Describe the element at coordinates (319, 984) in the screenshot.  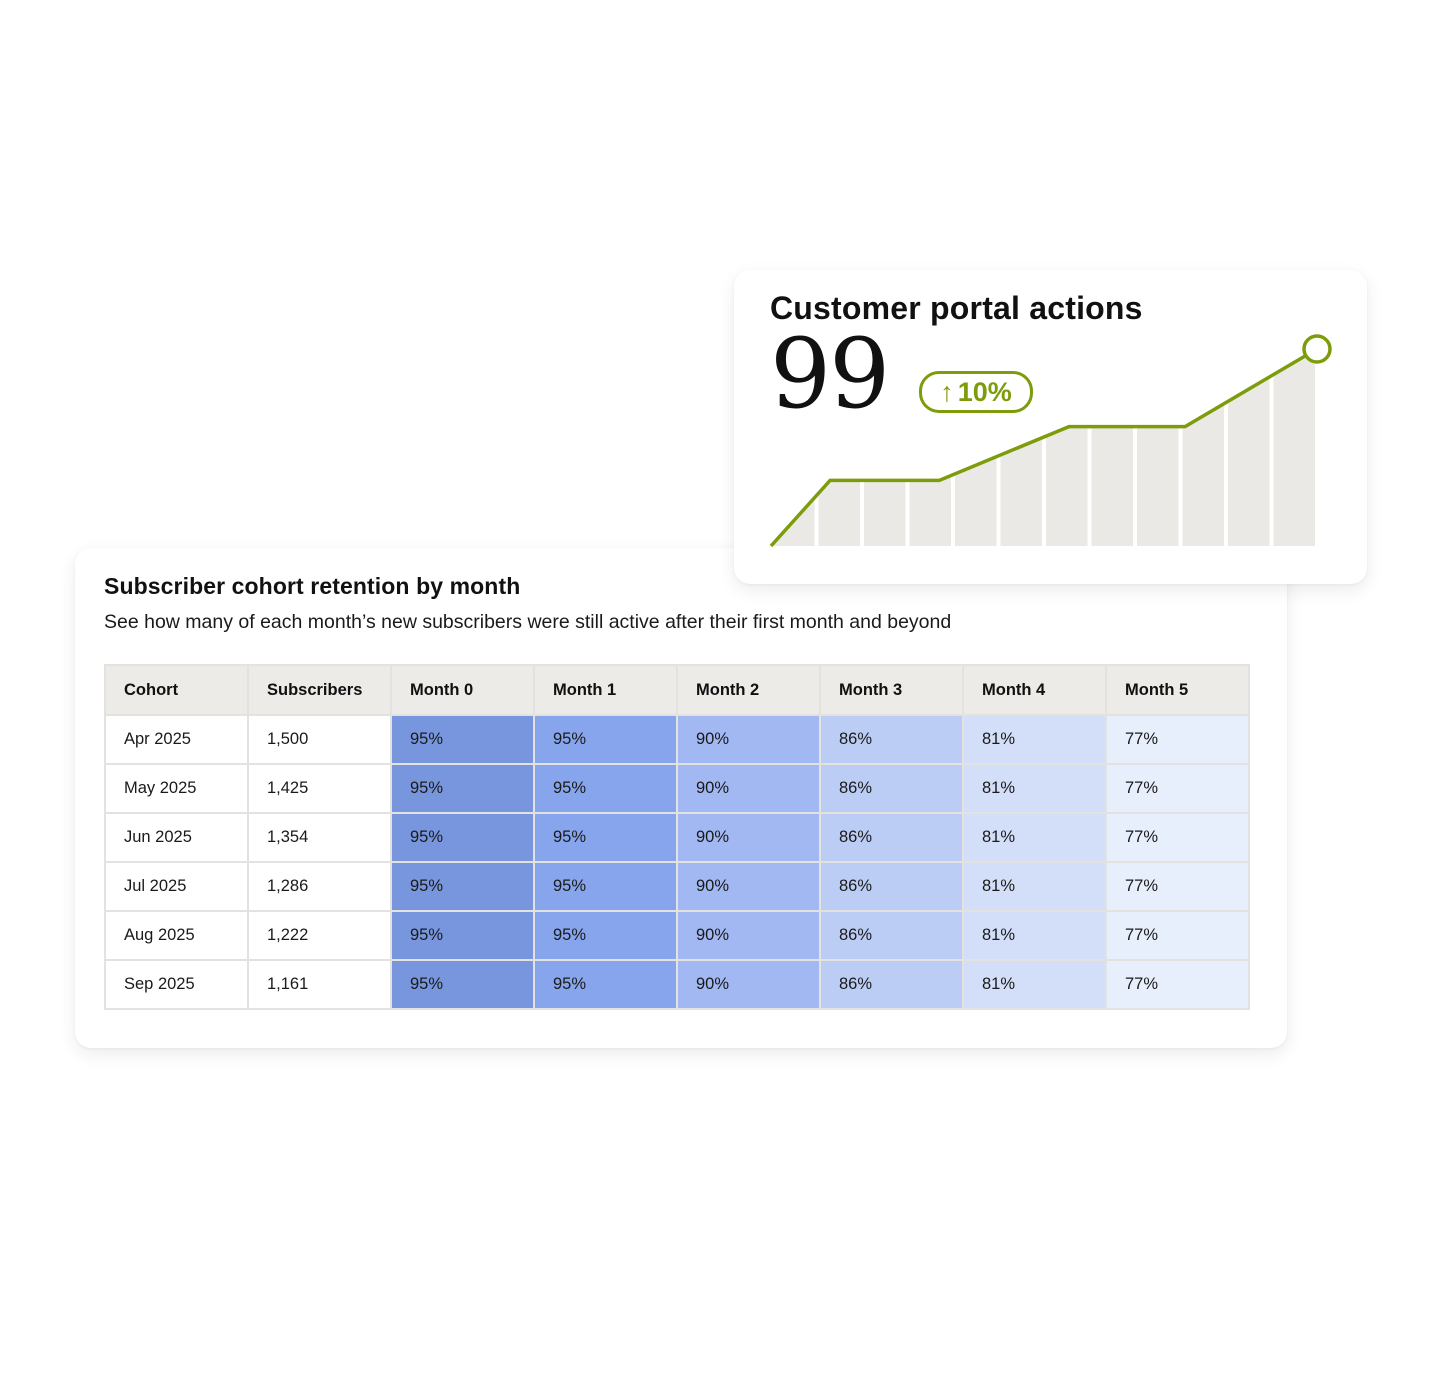
I see `subscribers-cell: 1,161` at that location.